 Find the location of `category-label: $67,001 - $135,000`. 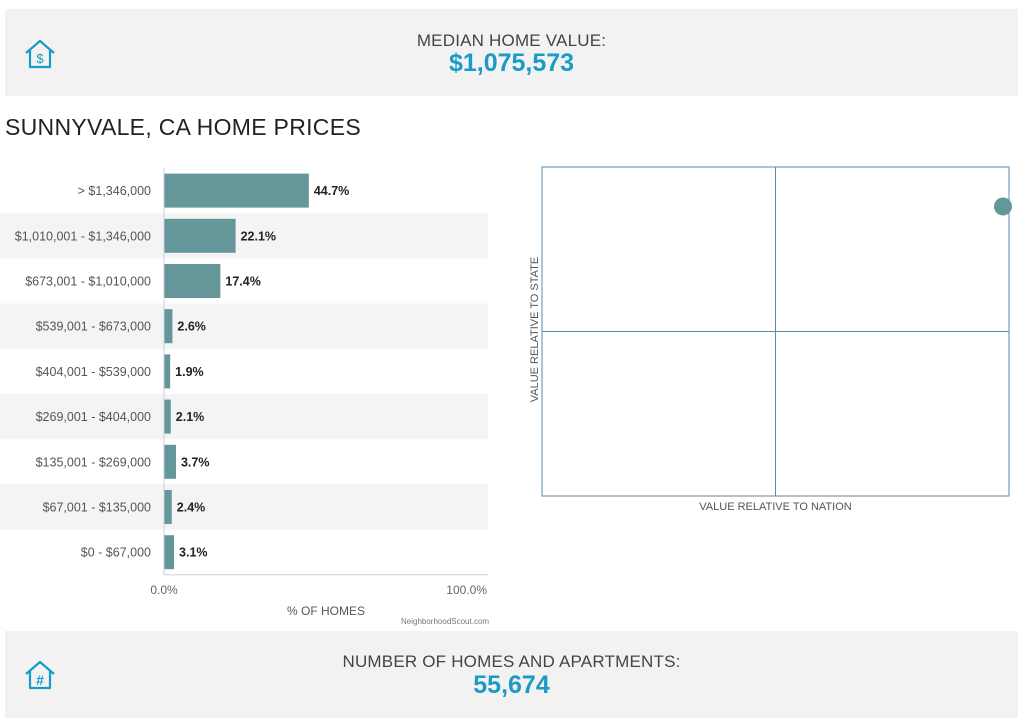

category-label: $67,001 - $135,000 is located at coordinates (97, 508).